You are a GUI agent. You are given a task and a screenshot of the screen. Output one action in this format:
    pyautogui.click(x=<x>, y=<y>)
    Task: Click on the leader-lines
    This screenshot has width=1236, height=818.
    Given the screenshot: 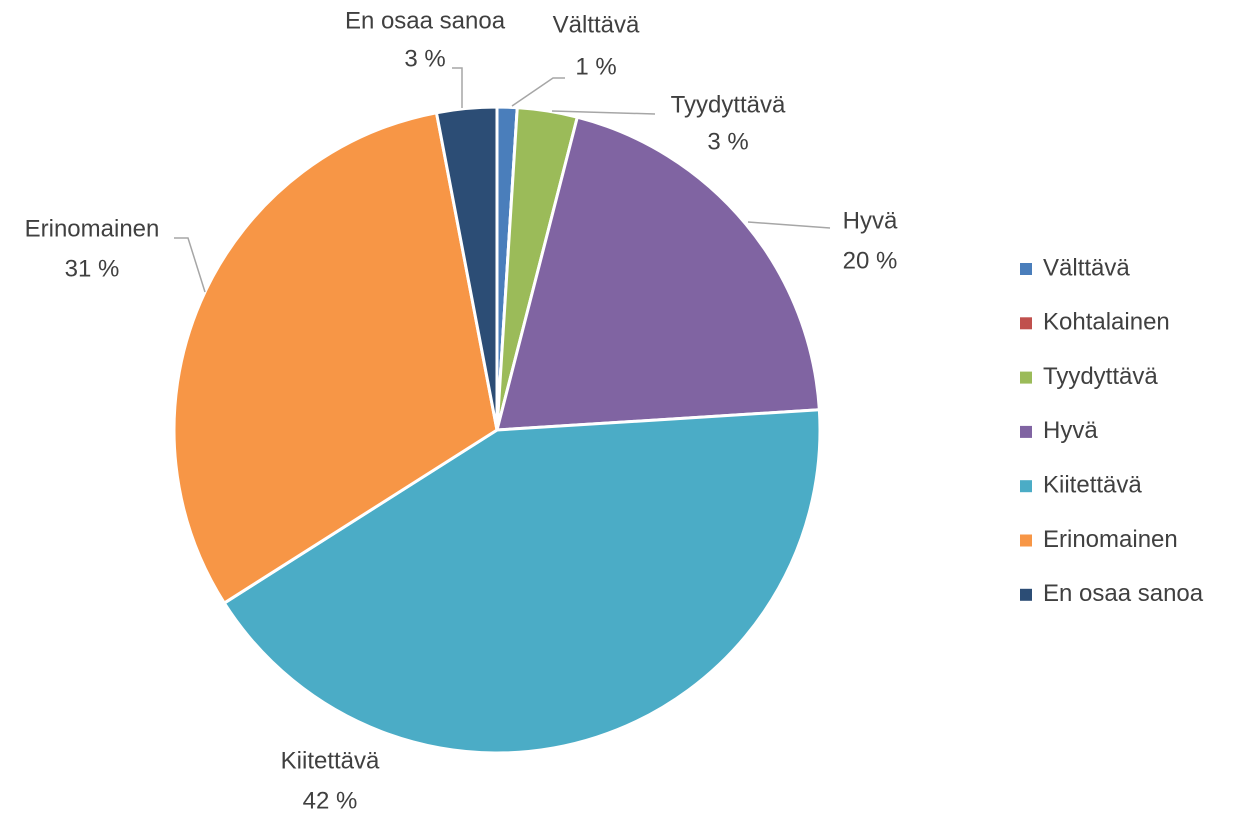 What is the action you would take?
    pyautogui.click(x=502, y=180)
    